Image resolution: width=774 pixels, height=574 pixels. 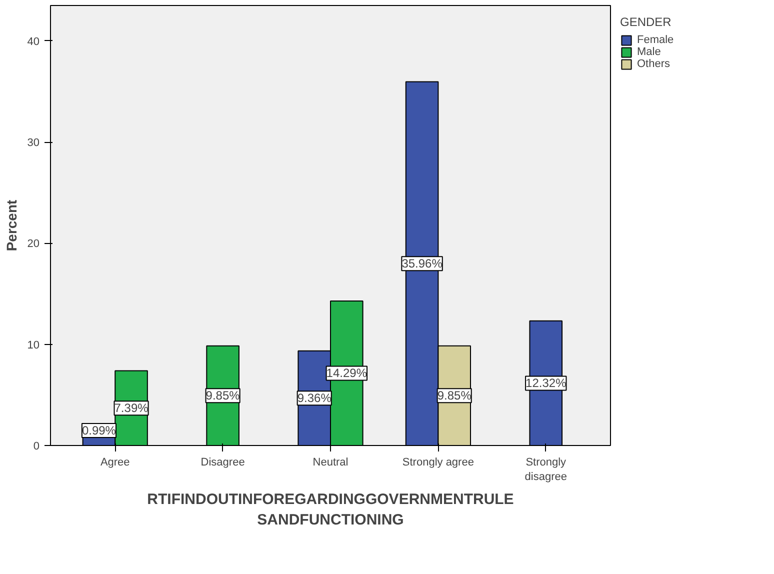 What do you see at coordinates (11, 225) in the screenshot?
I see `y-axis-title: Percent` at bounding box center [11, 225].